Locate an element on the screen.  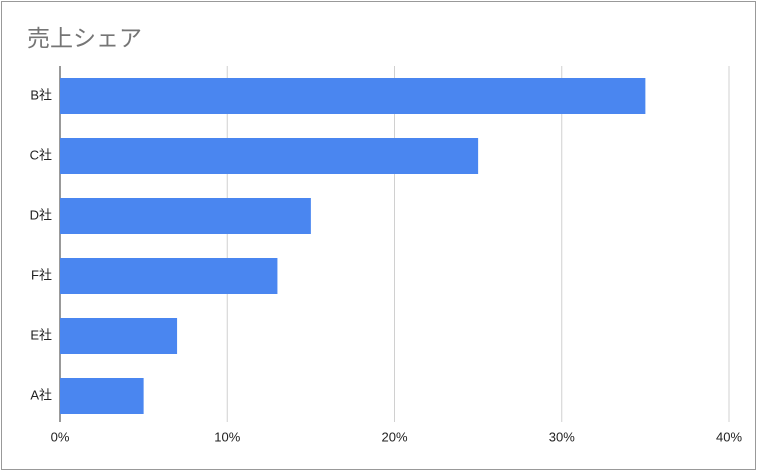
x-tick-label: 10% is located at coordinates (227, 436).